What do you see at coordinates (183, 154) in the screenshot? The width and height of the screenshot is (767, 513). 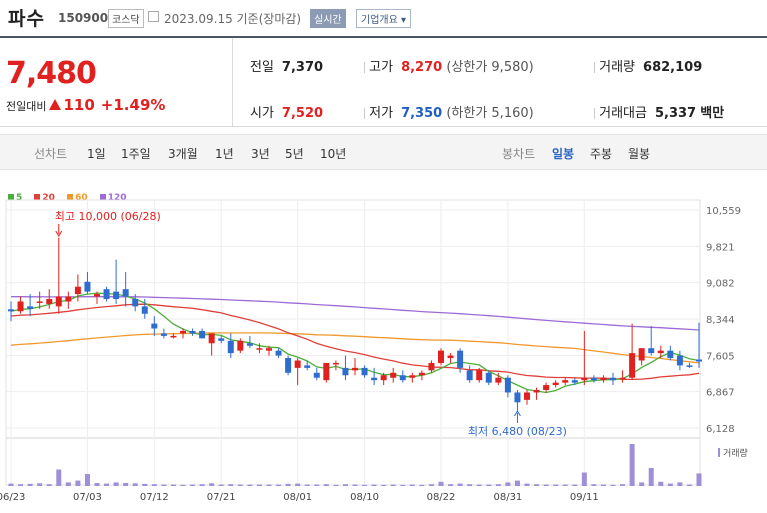 I see `tab-3-months: 3개월` at bounding box center [183, 154].